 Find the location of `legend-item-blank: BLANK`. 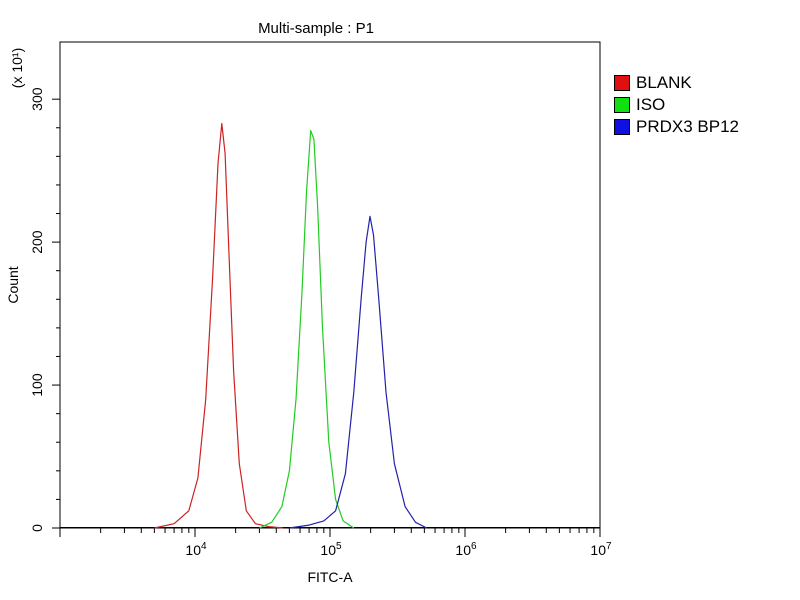

legend-item-blank: BLANK is located at coordinates (676, 83).